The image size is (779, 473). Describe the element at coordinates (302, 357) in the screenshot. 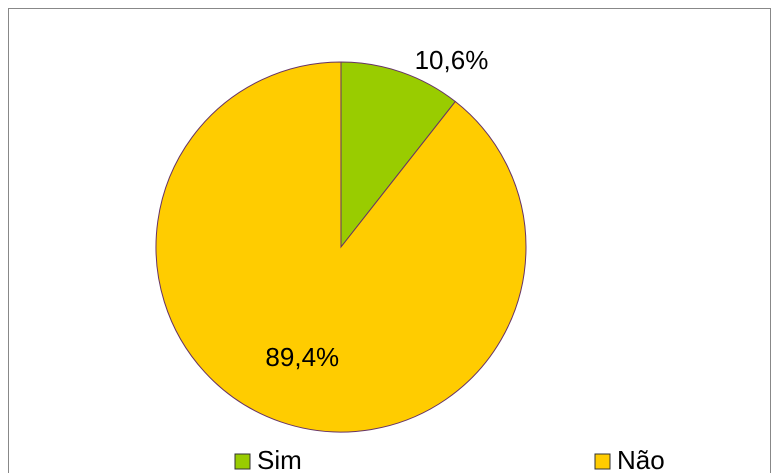

I see `data-label: 89,4%` at that location.